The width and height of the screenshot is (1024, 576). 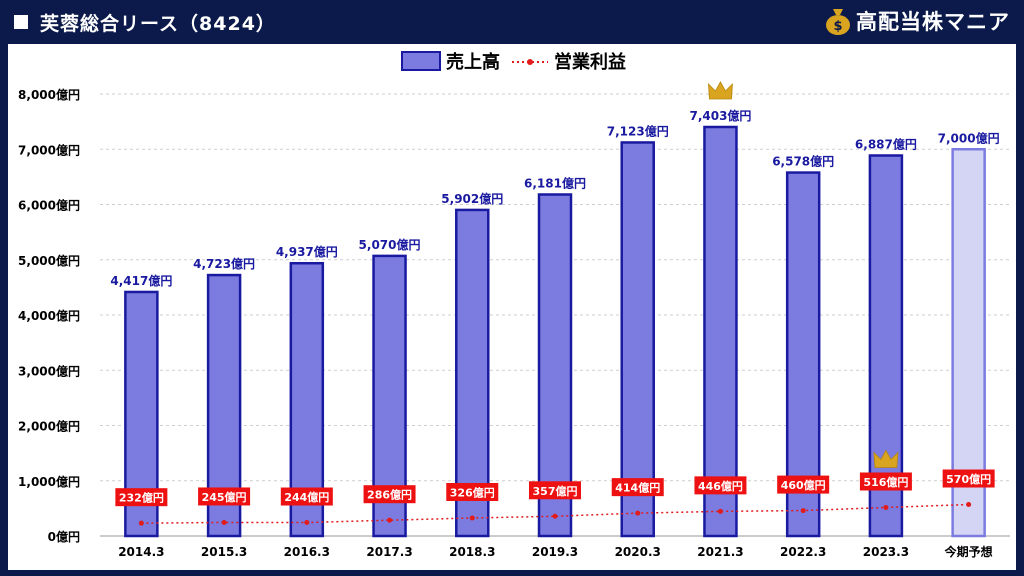 I want to click on profit-label: 286億円, so click(x=389, y=495).